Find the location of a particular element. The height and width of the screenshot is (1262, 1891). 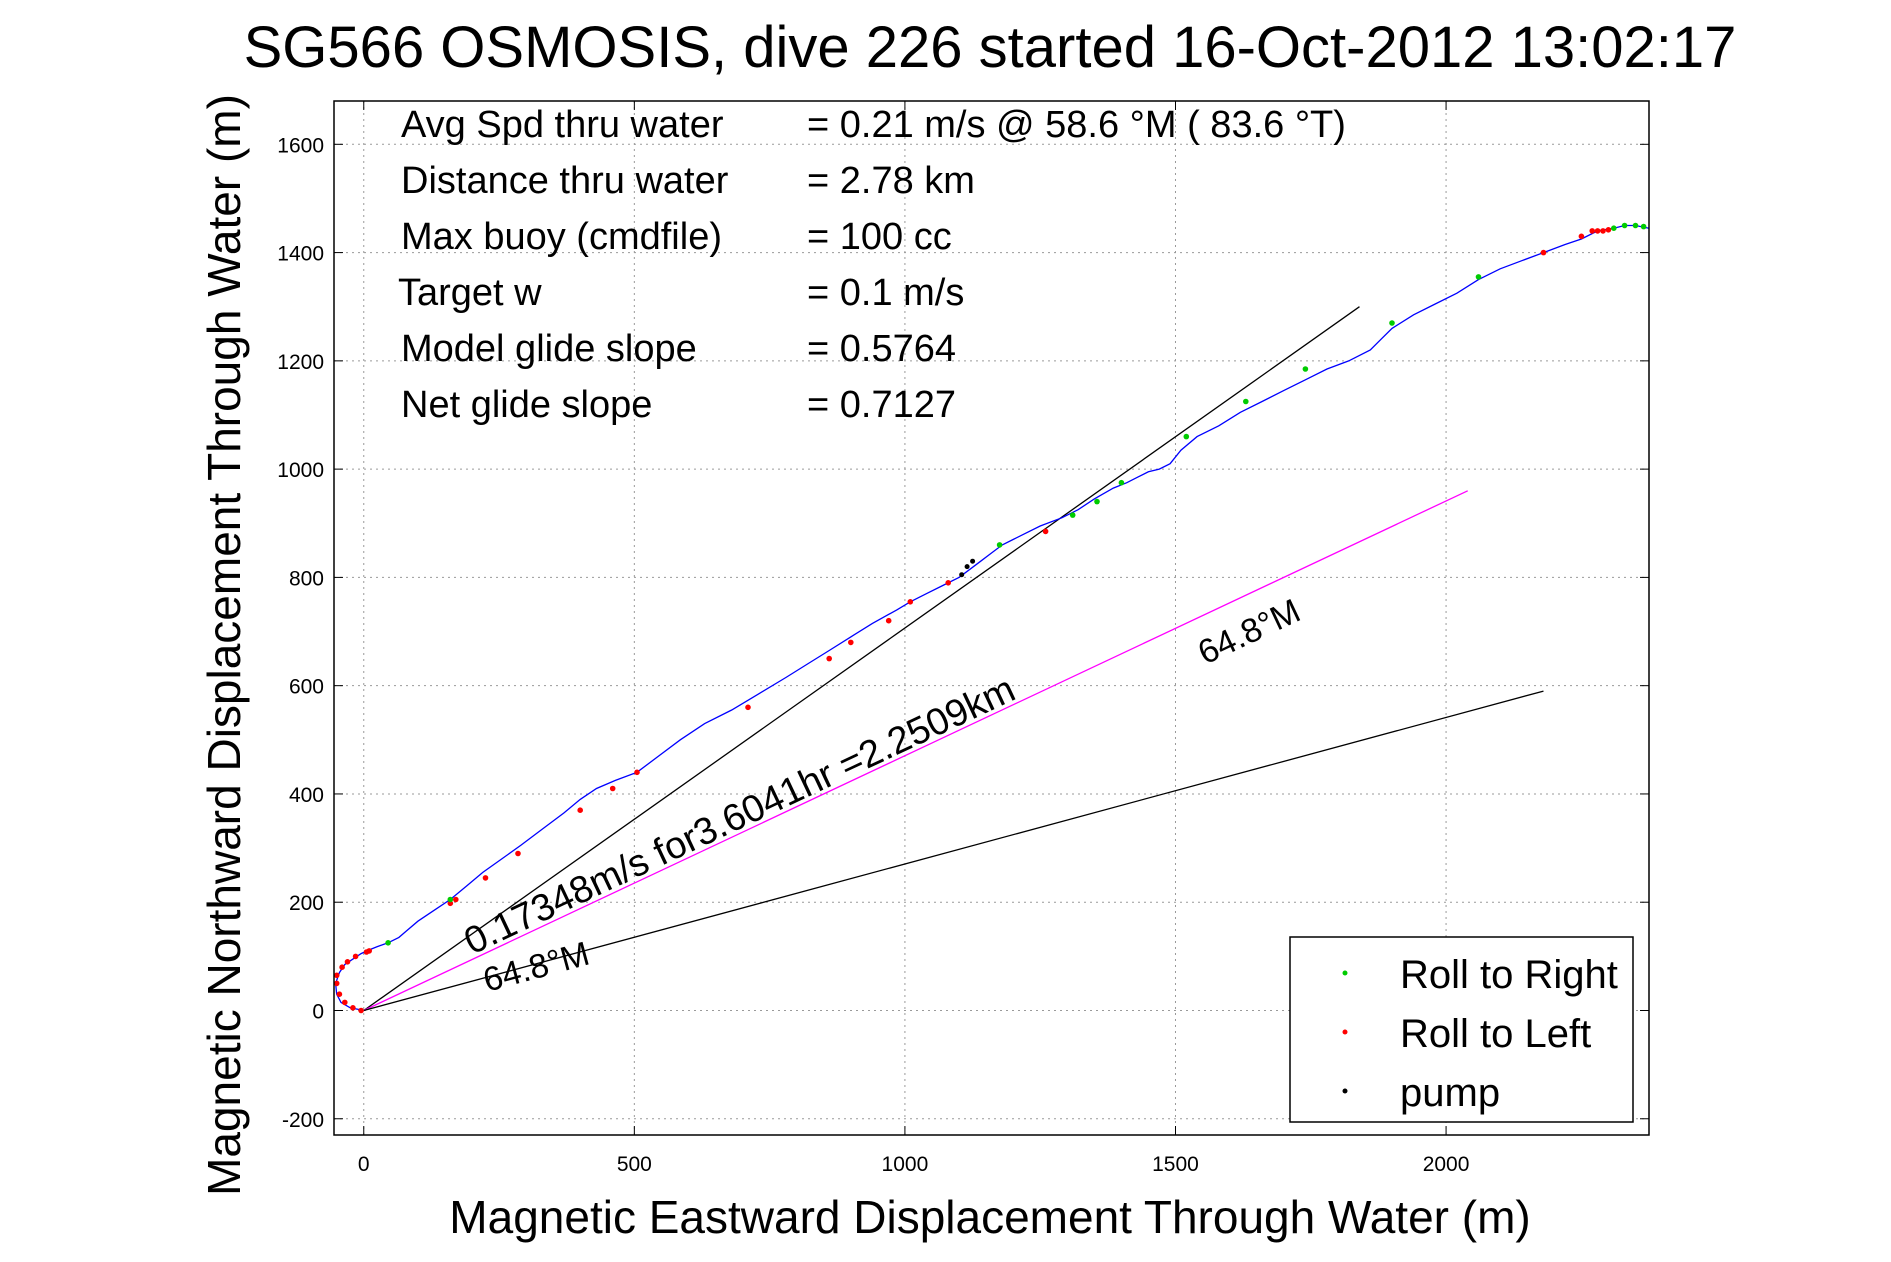

annotation-label: Target w is located at coordinates (470, 293).